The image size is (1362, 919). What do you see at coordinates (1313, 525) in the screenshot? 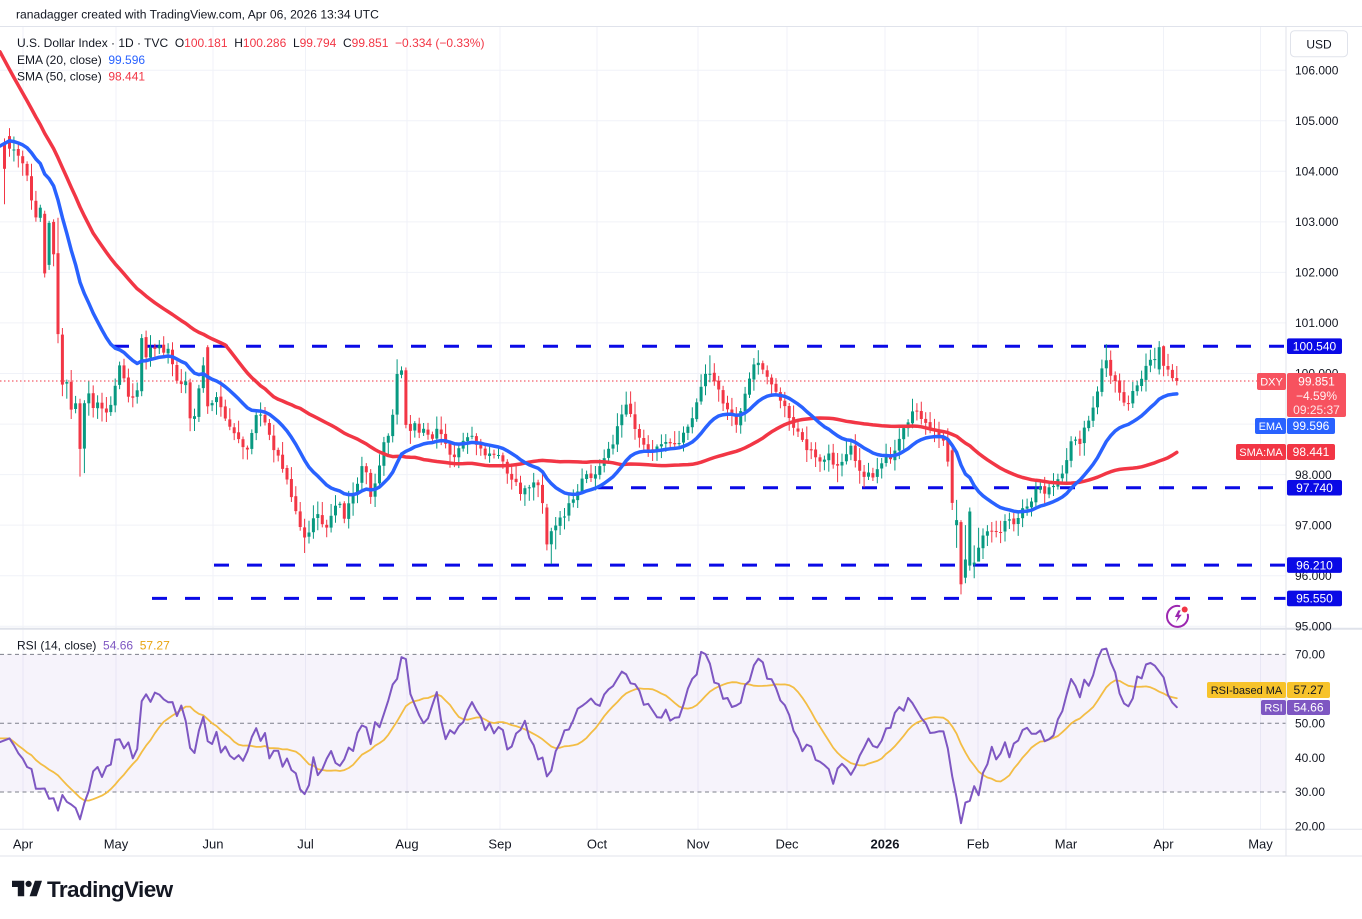
I see `svg-text: 97.000` at bounding box center [1313, 525].